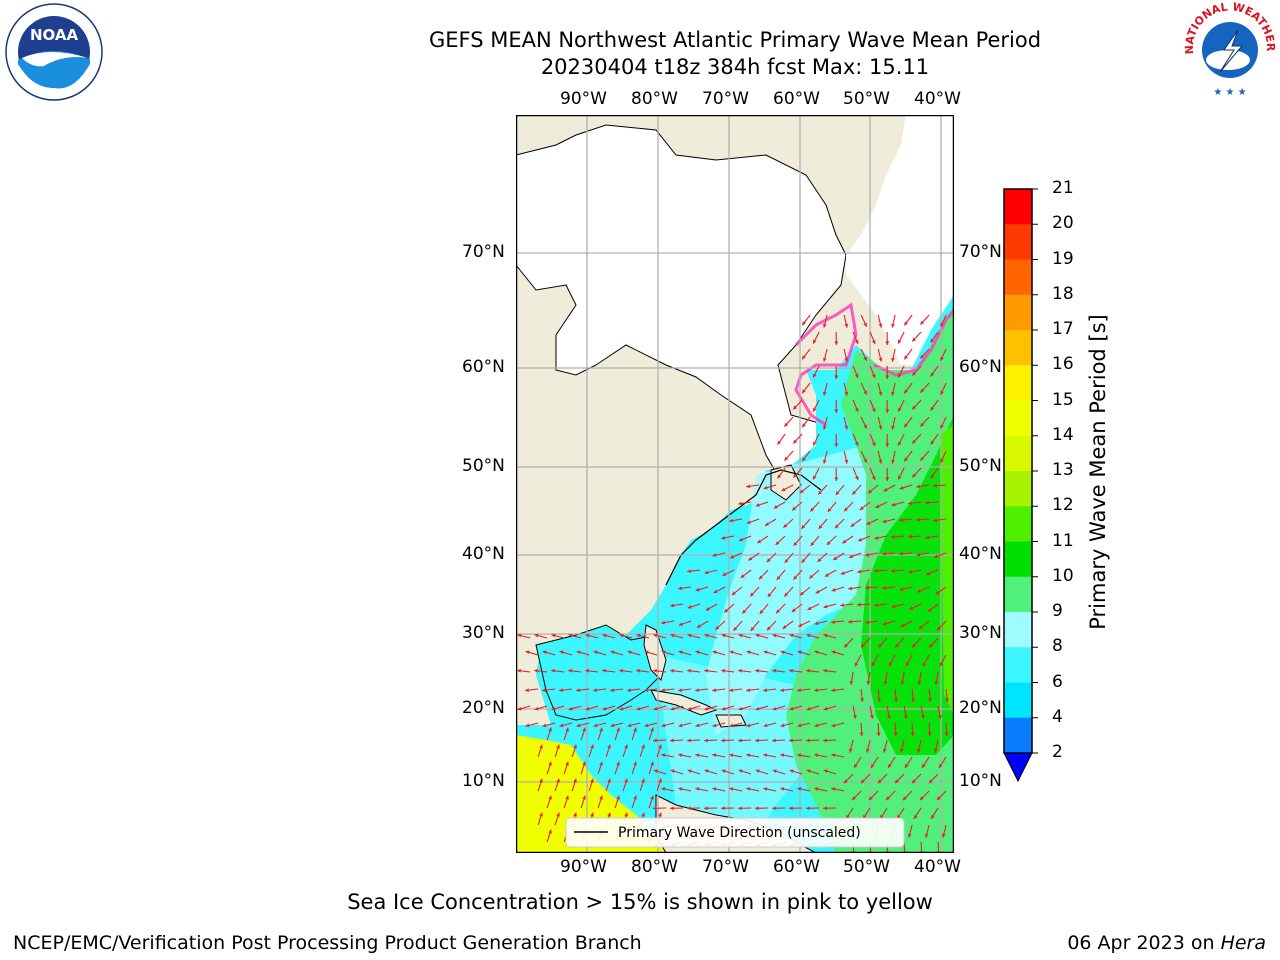  I want to click on florida, so click(655, 652).